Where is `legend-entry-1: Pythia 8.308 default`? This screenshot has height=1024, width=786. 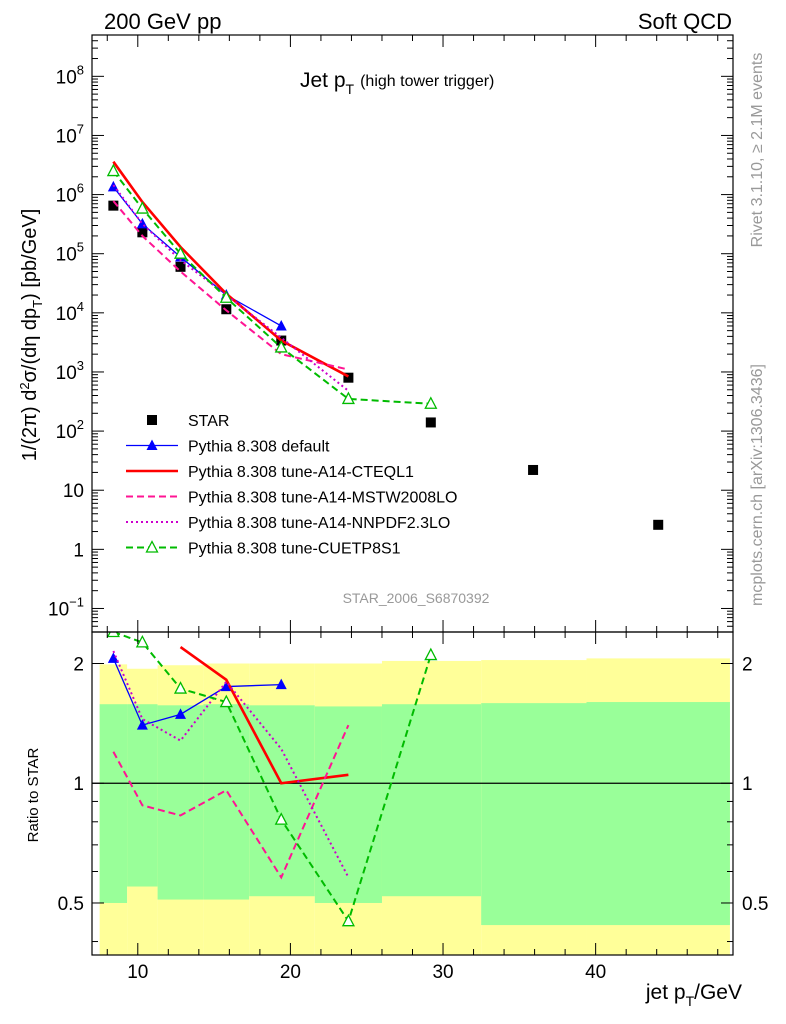 legend-entry-1: Pythia 8.308 default is located at coordinates (228, 447).